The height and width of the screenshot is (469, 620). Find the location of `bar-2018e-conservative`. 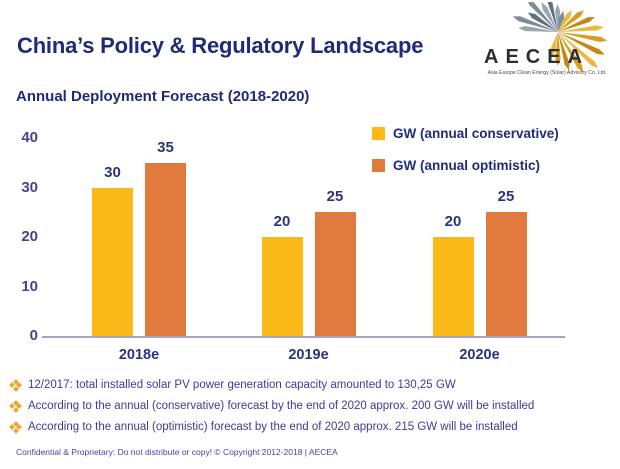

bar-2018e-conservative is located at coordinates (112, 261).